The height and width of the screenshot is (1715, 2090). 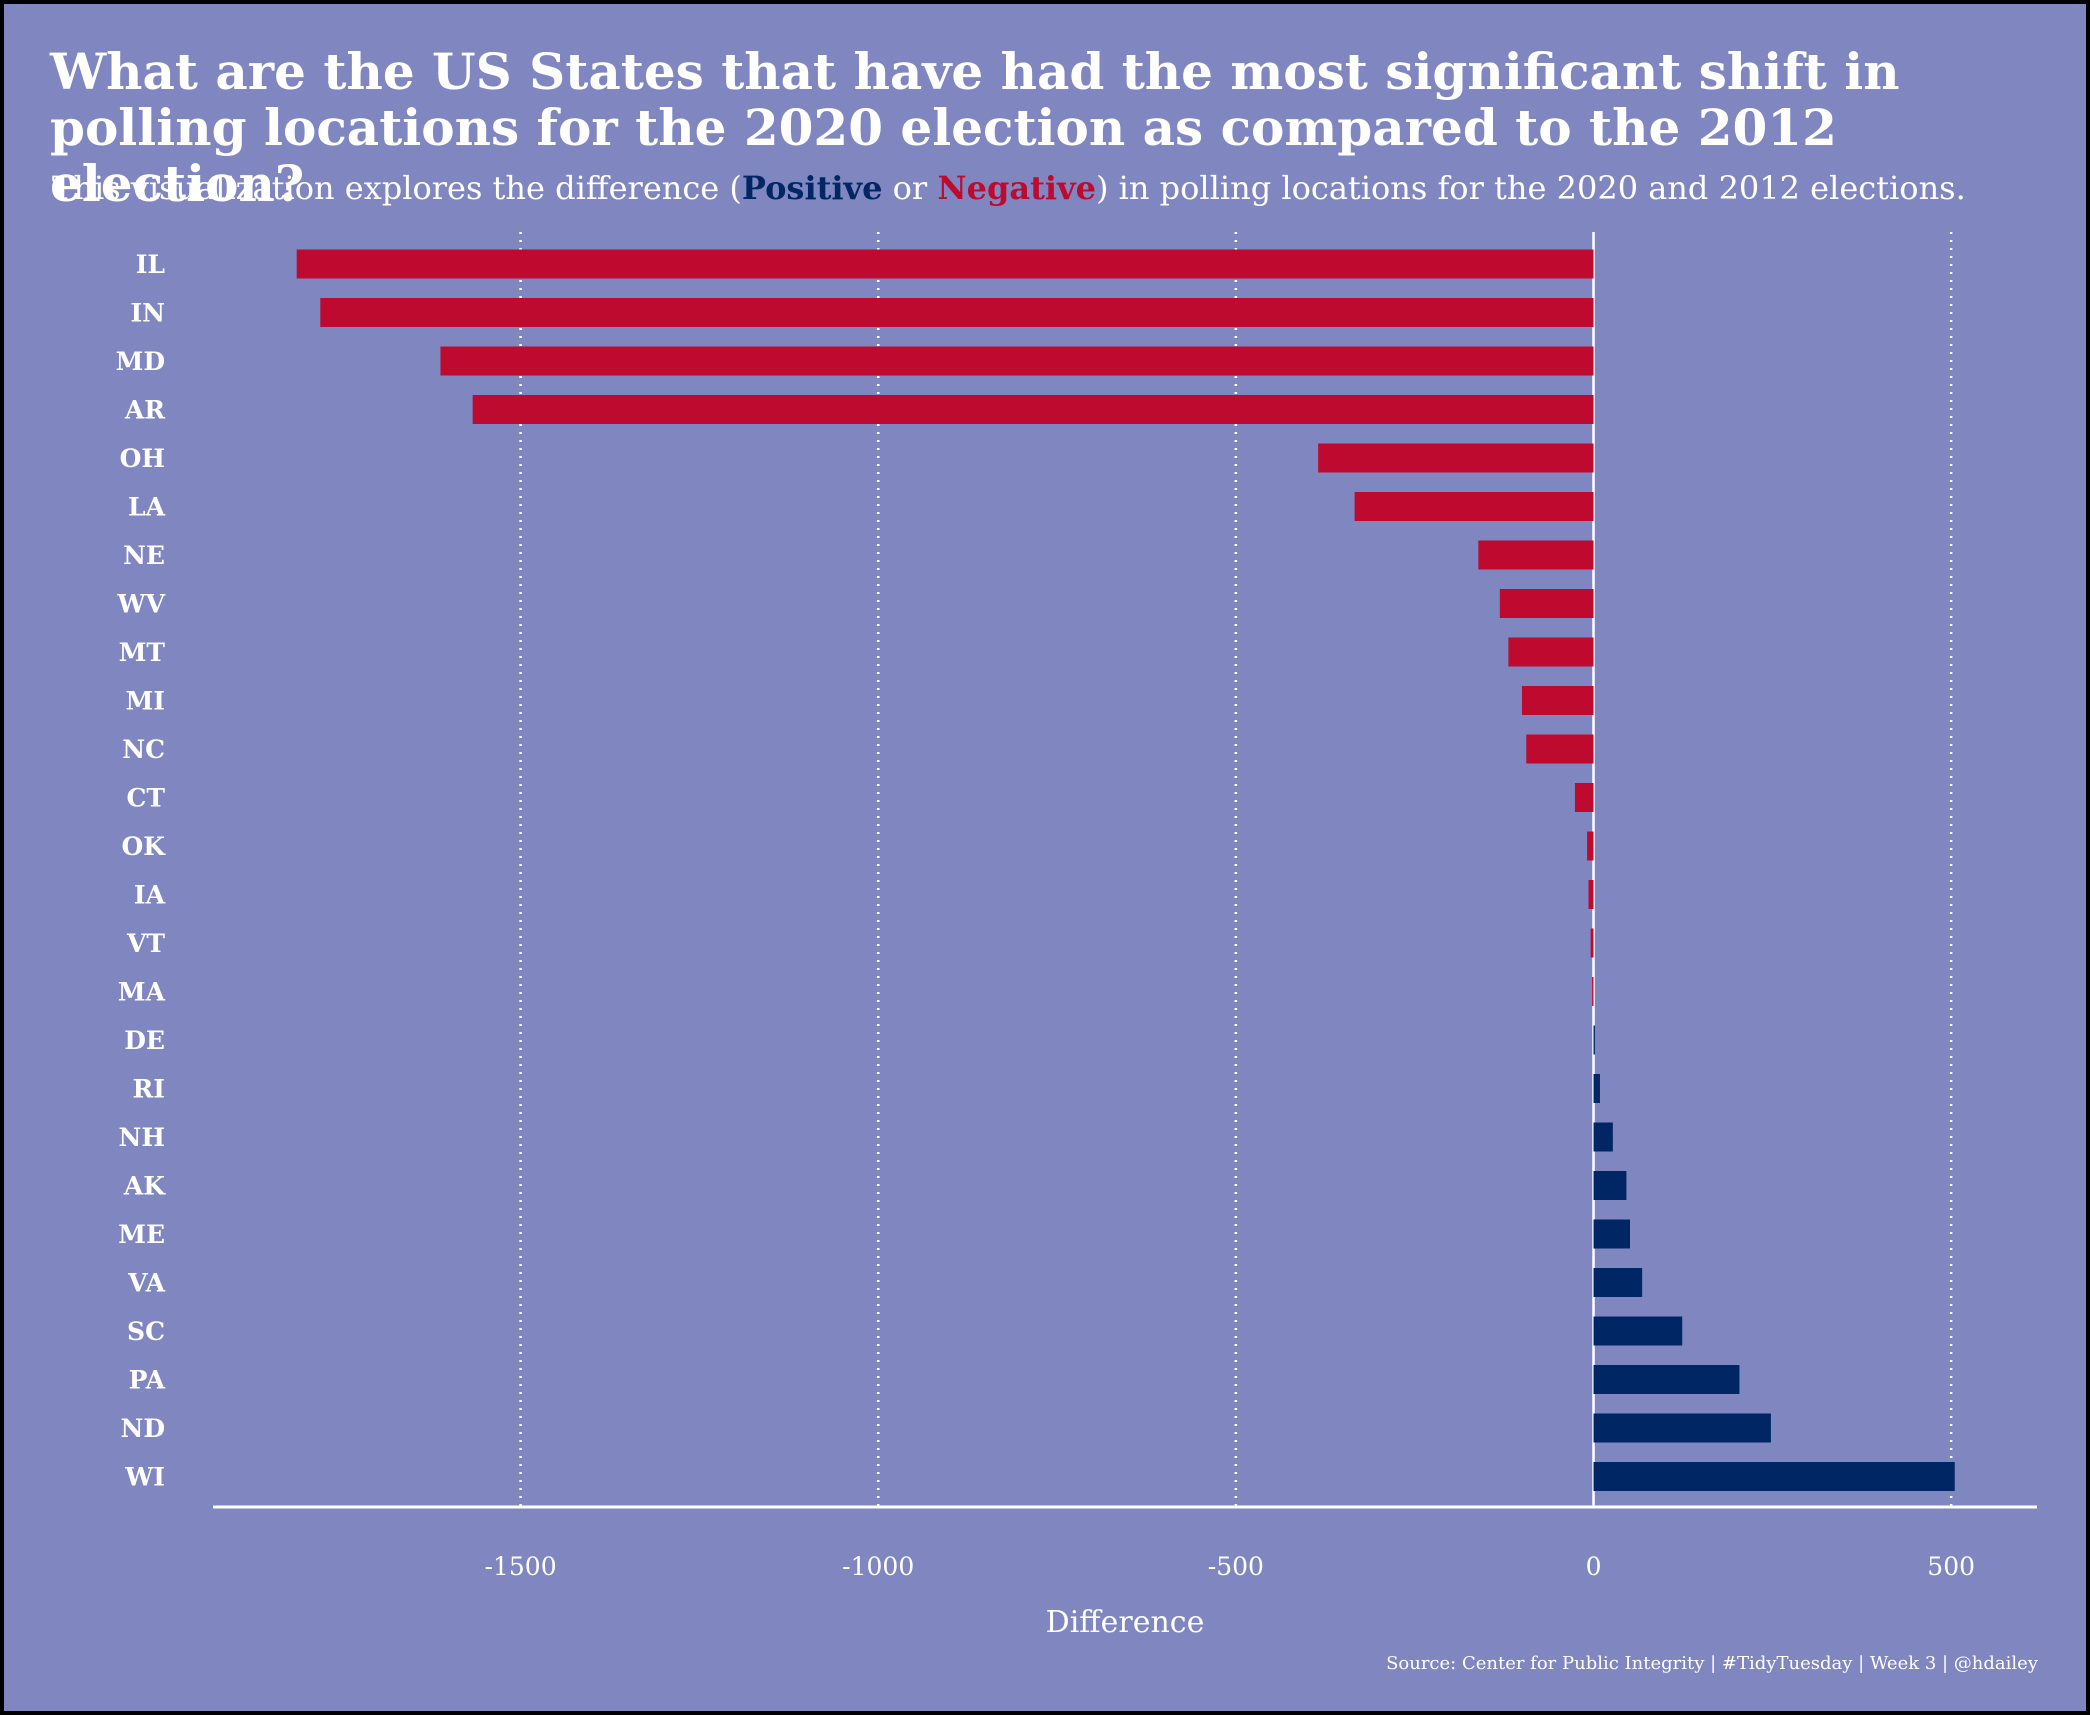 I want to click on y-tick-label-nc: NC, so click(x=143, y=749).